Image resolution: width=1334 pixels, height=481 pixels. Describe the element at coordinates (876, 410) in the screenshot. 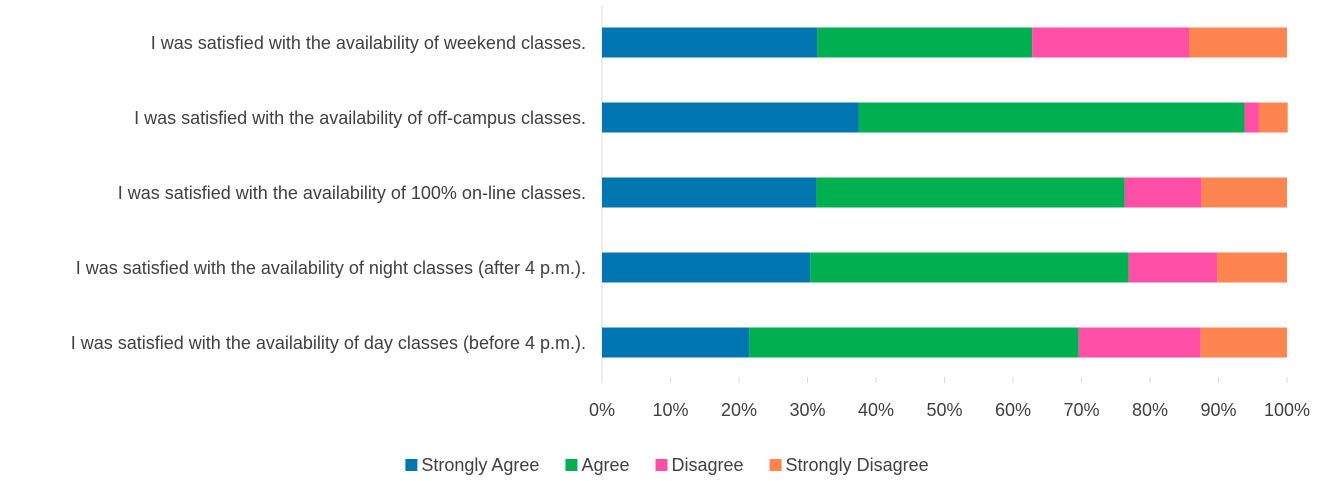

I see `x-tick-label: 40%` at that location.